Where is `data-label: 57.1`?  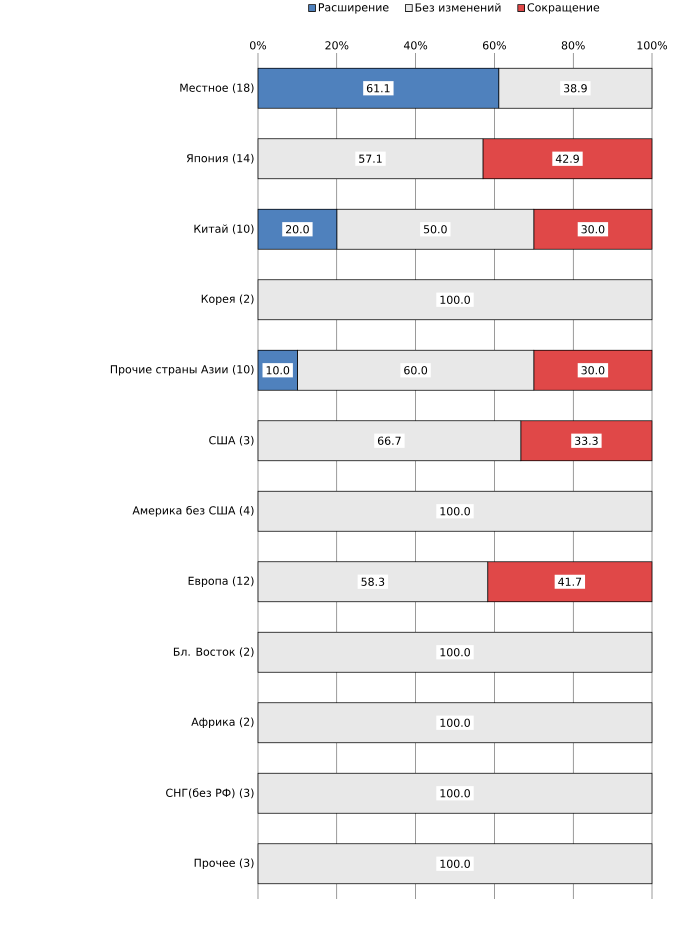
data-label: 57.1 is located at coordinates (370, 158).